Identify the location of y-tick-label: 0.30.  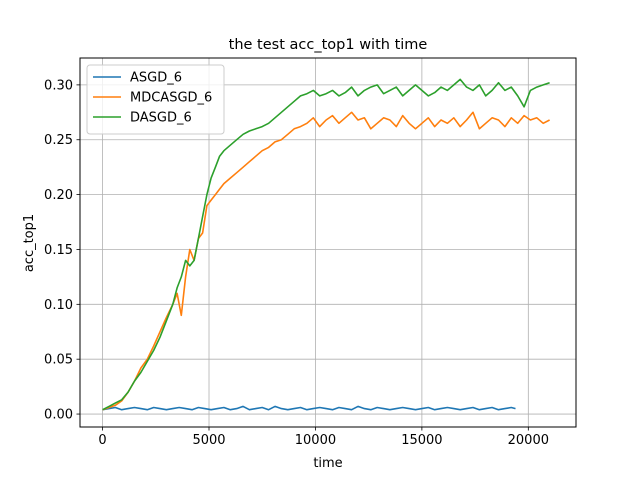
(58, 85).